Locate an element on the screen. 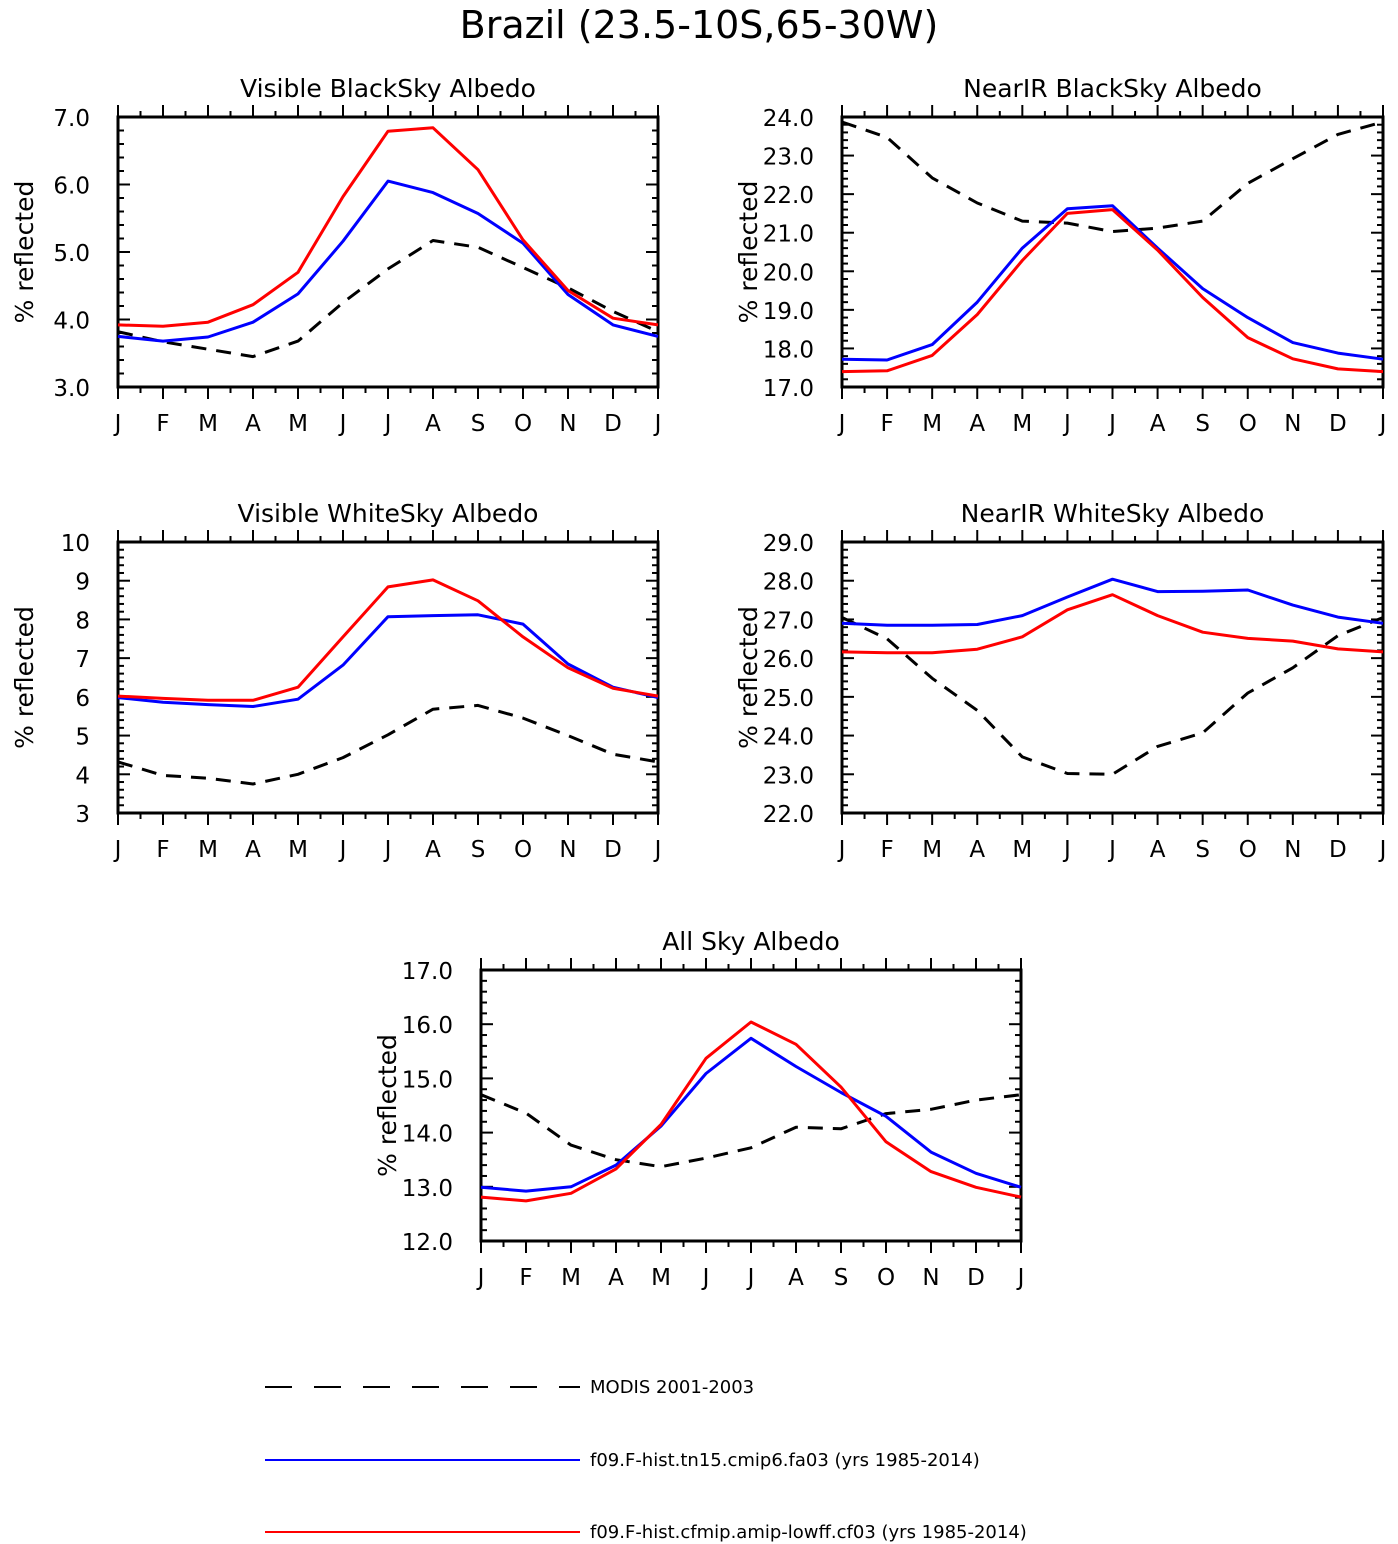 The height and width of the screenshot is (1544, 1398). y-tick-label: 25.0 is located at coordinates (788, 699).